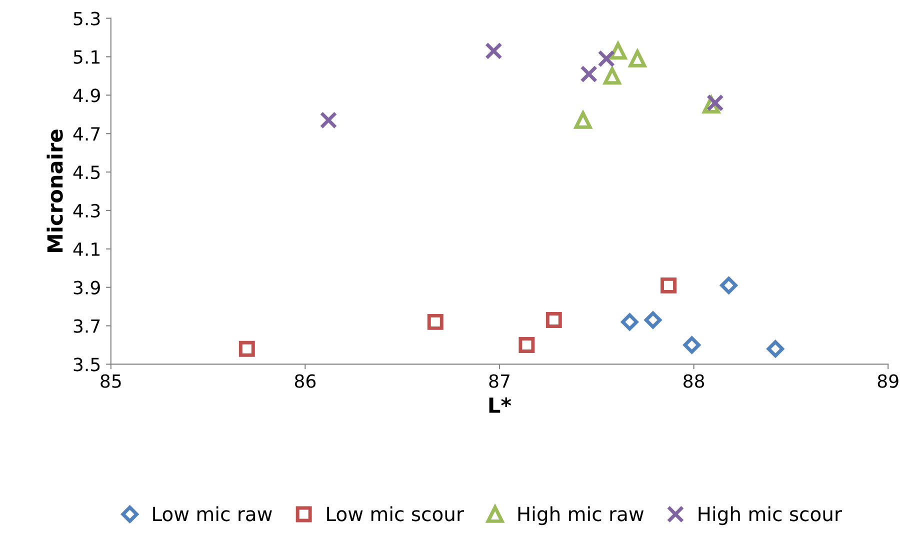 The image size is (909, 538). What do you see at coordinates (87, 365) in the screenshot?
I see `y-tick-label: 3.5` at bounding box center [87, 365].